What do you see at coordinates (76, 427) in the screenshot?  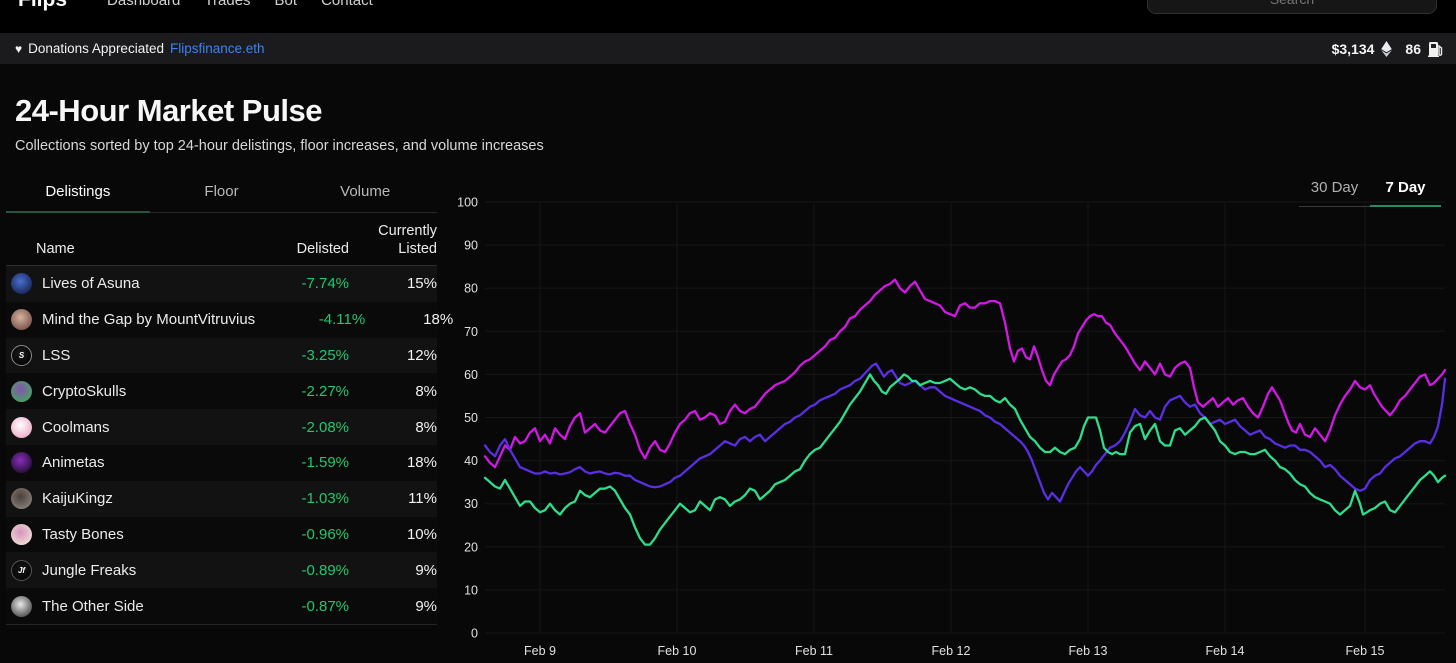 I see `collection-name: Coolmans` at bounding box center [76, 427].